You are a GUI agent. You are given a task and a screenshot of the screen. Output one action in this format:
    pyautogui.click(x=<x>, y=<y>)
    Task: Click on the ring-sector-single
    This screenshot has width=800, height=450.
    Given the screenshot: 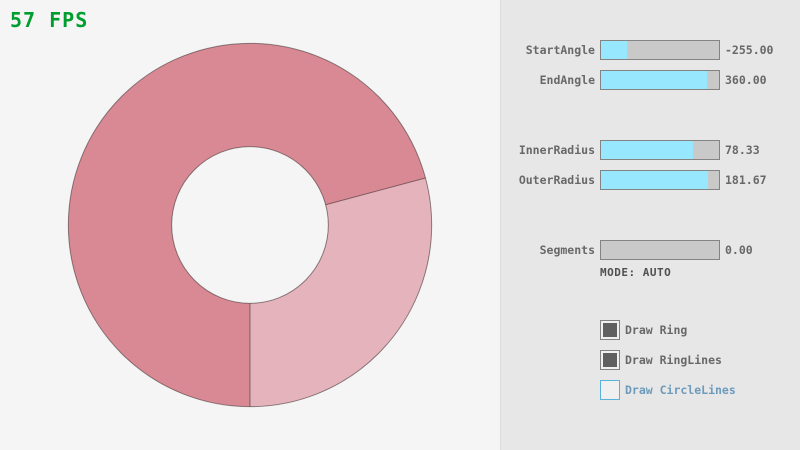 What is the action you would take?
    pyautogui.click(x=341, y=292)
    